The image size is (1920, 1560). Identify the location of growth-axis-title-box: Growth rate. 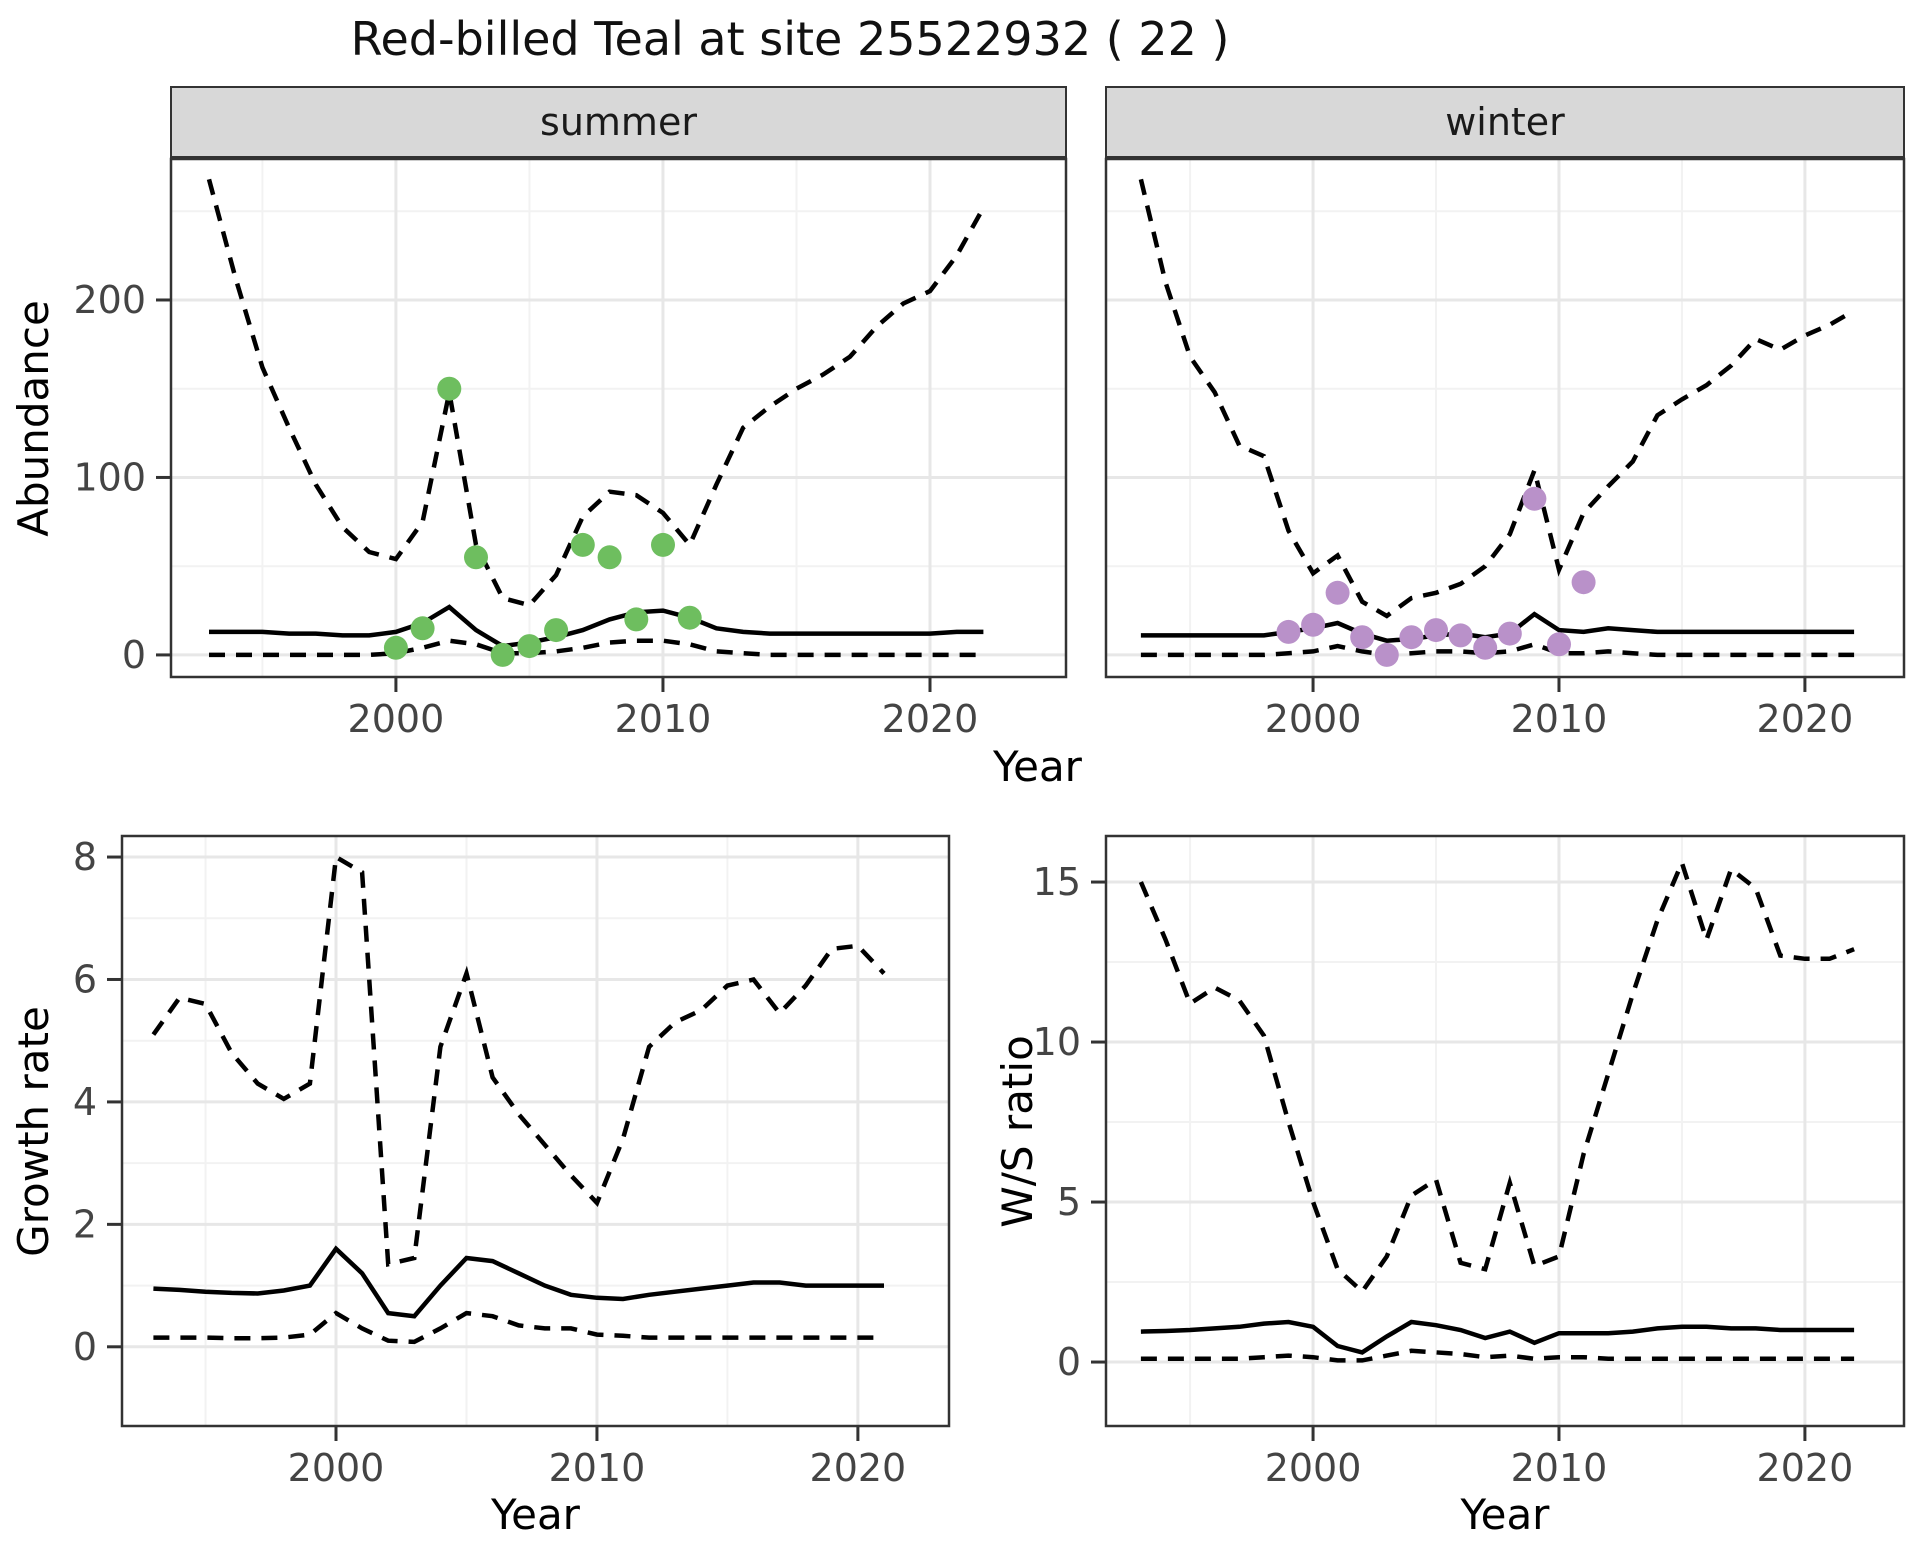
(33, 1131).